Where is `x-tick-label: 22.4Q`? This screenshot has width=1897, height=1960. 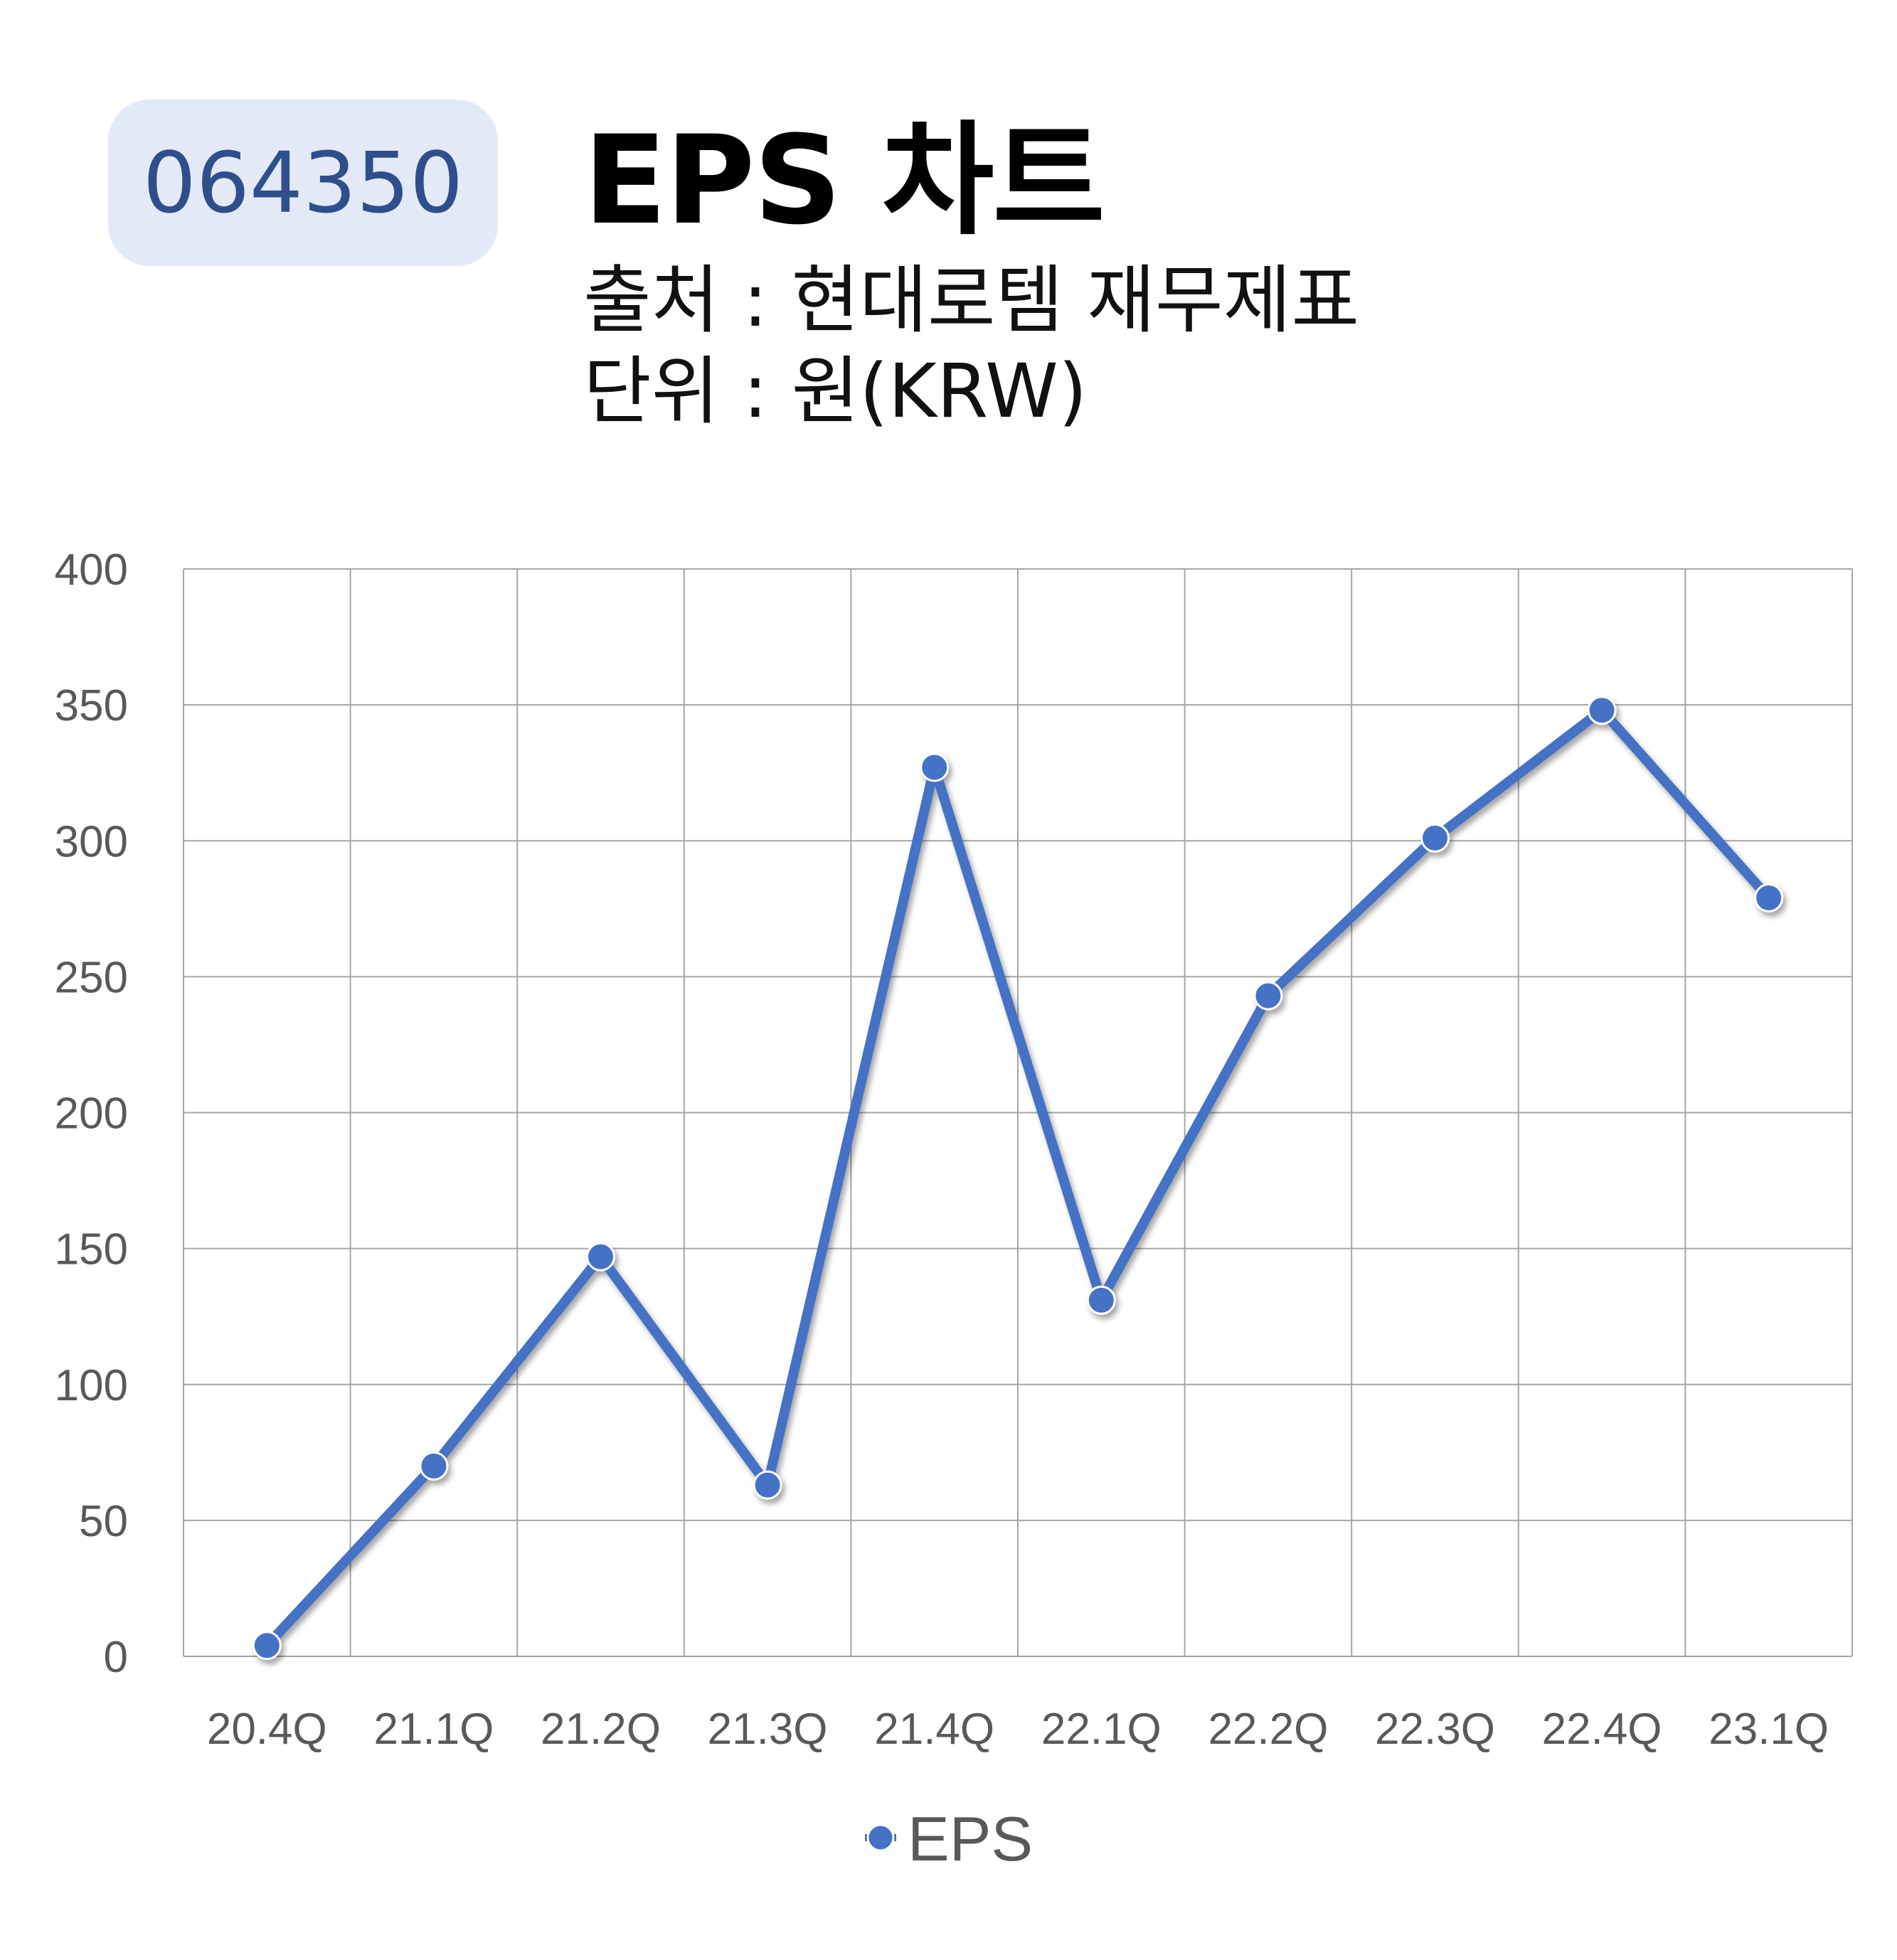
x-tick-label: 22.4Q is located at coordinates (1602, 1729).